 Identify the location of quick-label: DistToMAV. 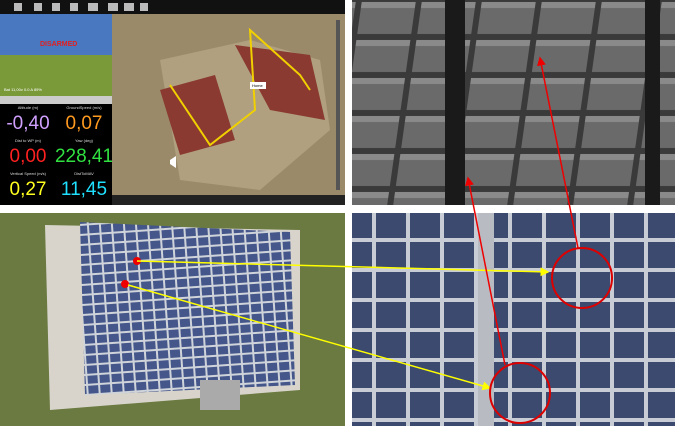
(84, 173).